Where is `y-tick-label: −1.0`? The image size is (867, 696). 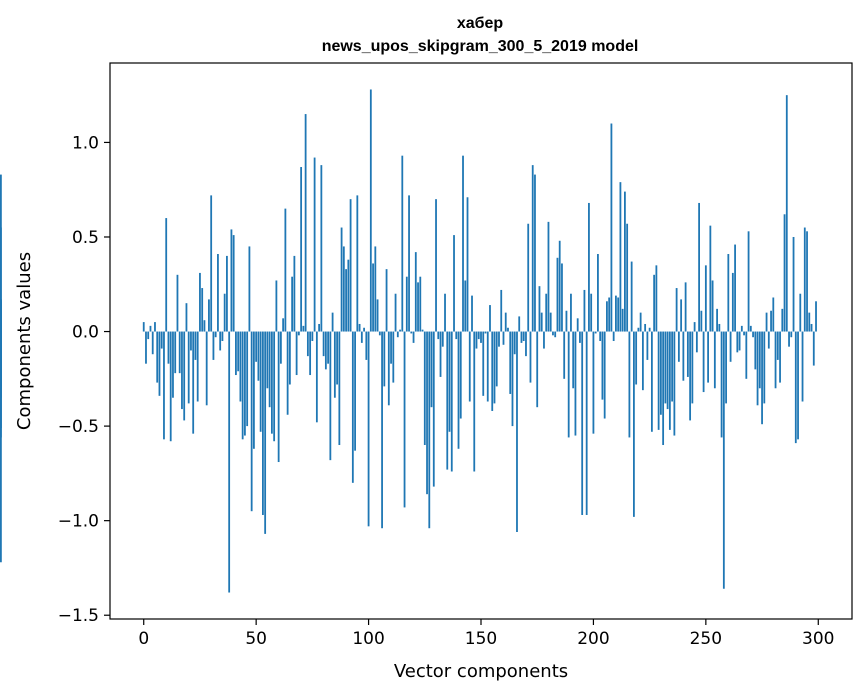
y-tick-label: −1.0 is located at coordinates (78, 522).